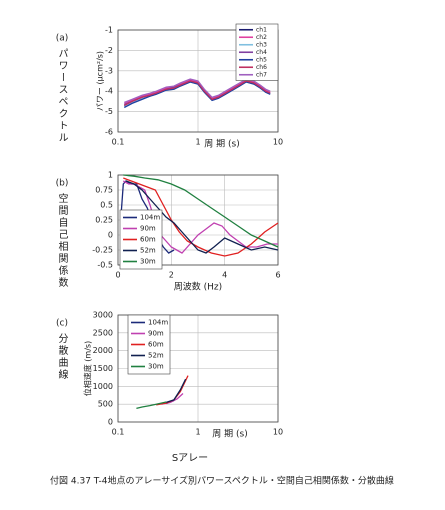 The width and height of the screenshot is (445, 510). What do you see at coordinates (261, 74) in the screenshot?
I see `legend-label: ch7` at bounding box center [261, 74].